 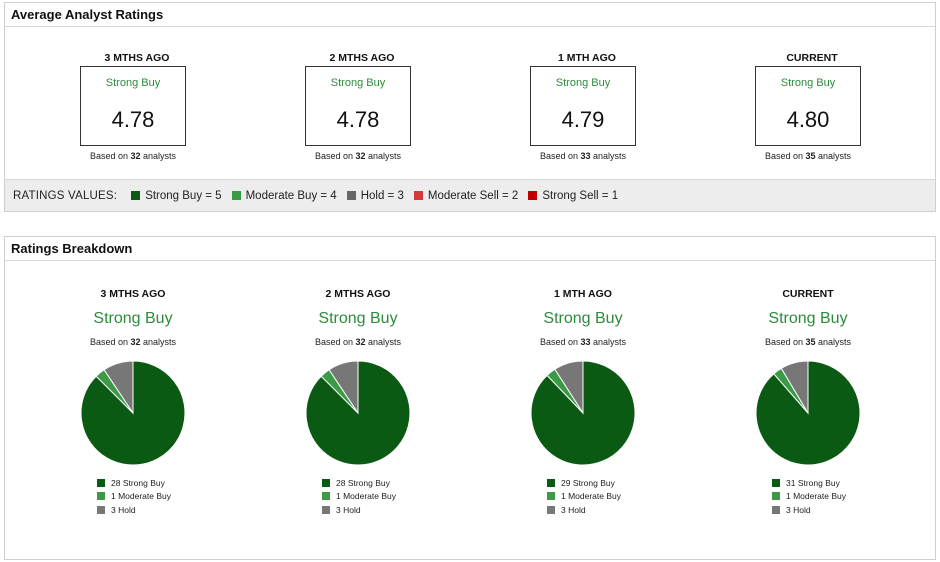 What do you see at coordinates (533, 195) in the screenshot?
I see `strong-sell-swatch` at bounding box center [533, 195].